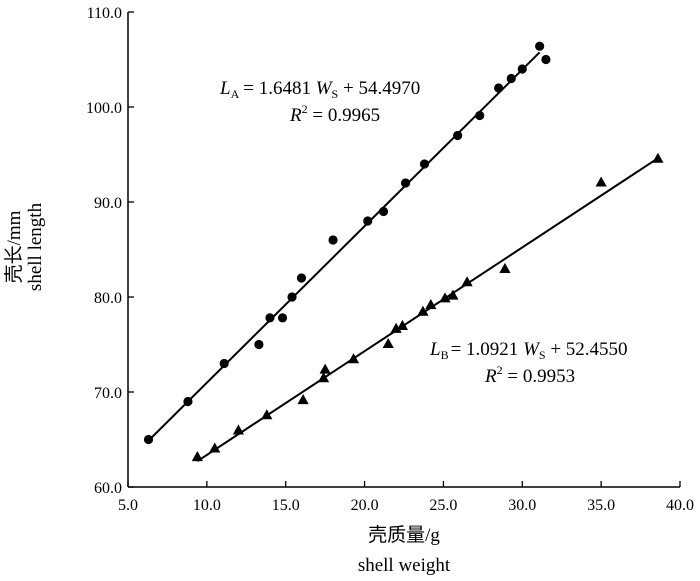  What do you see at coordinates (104, 13) in the screenshot?
I see `y-tick-label: 110.0` at bounding box center [104, 13].